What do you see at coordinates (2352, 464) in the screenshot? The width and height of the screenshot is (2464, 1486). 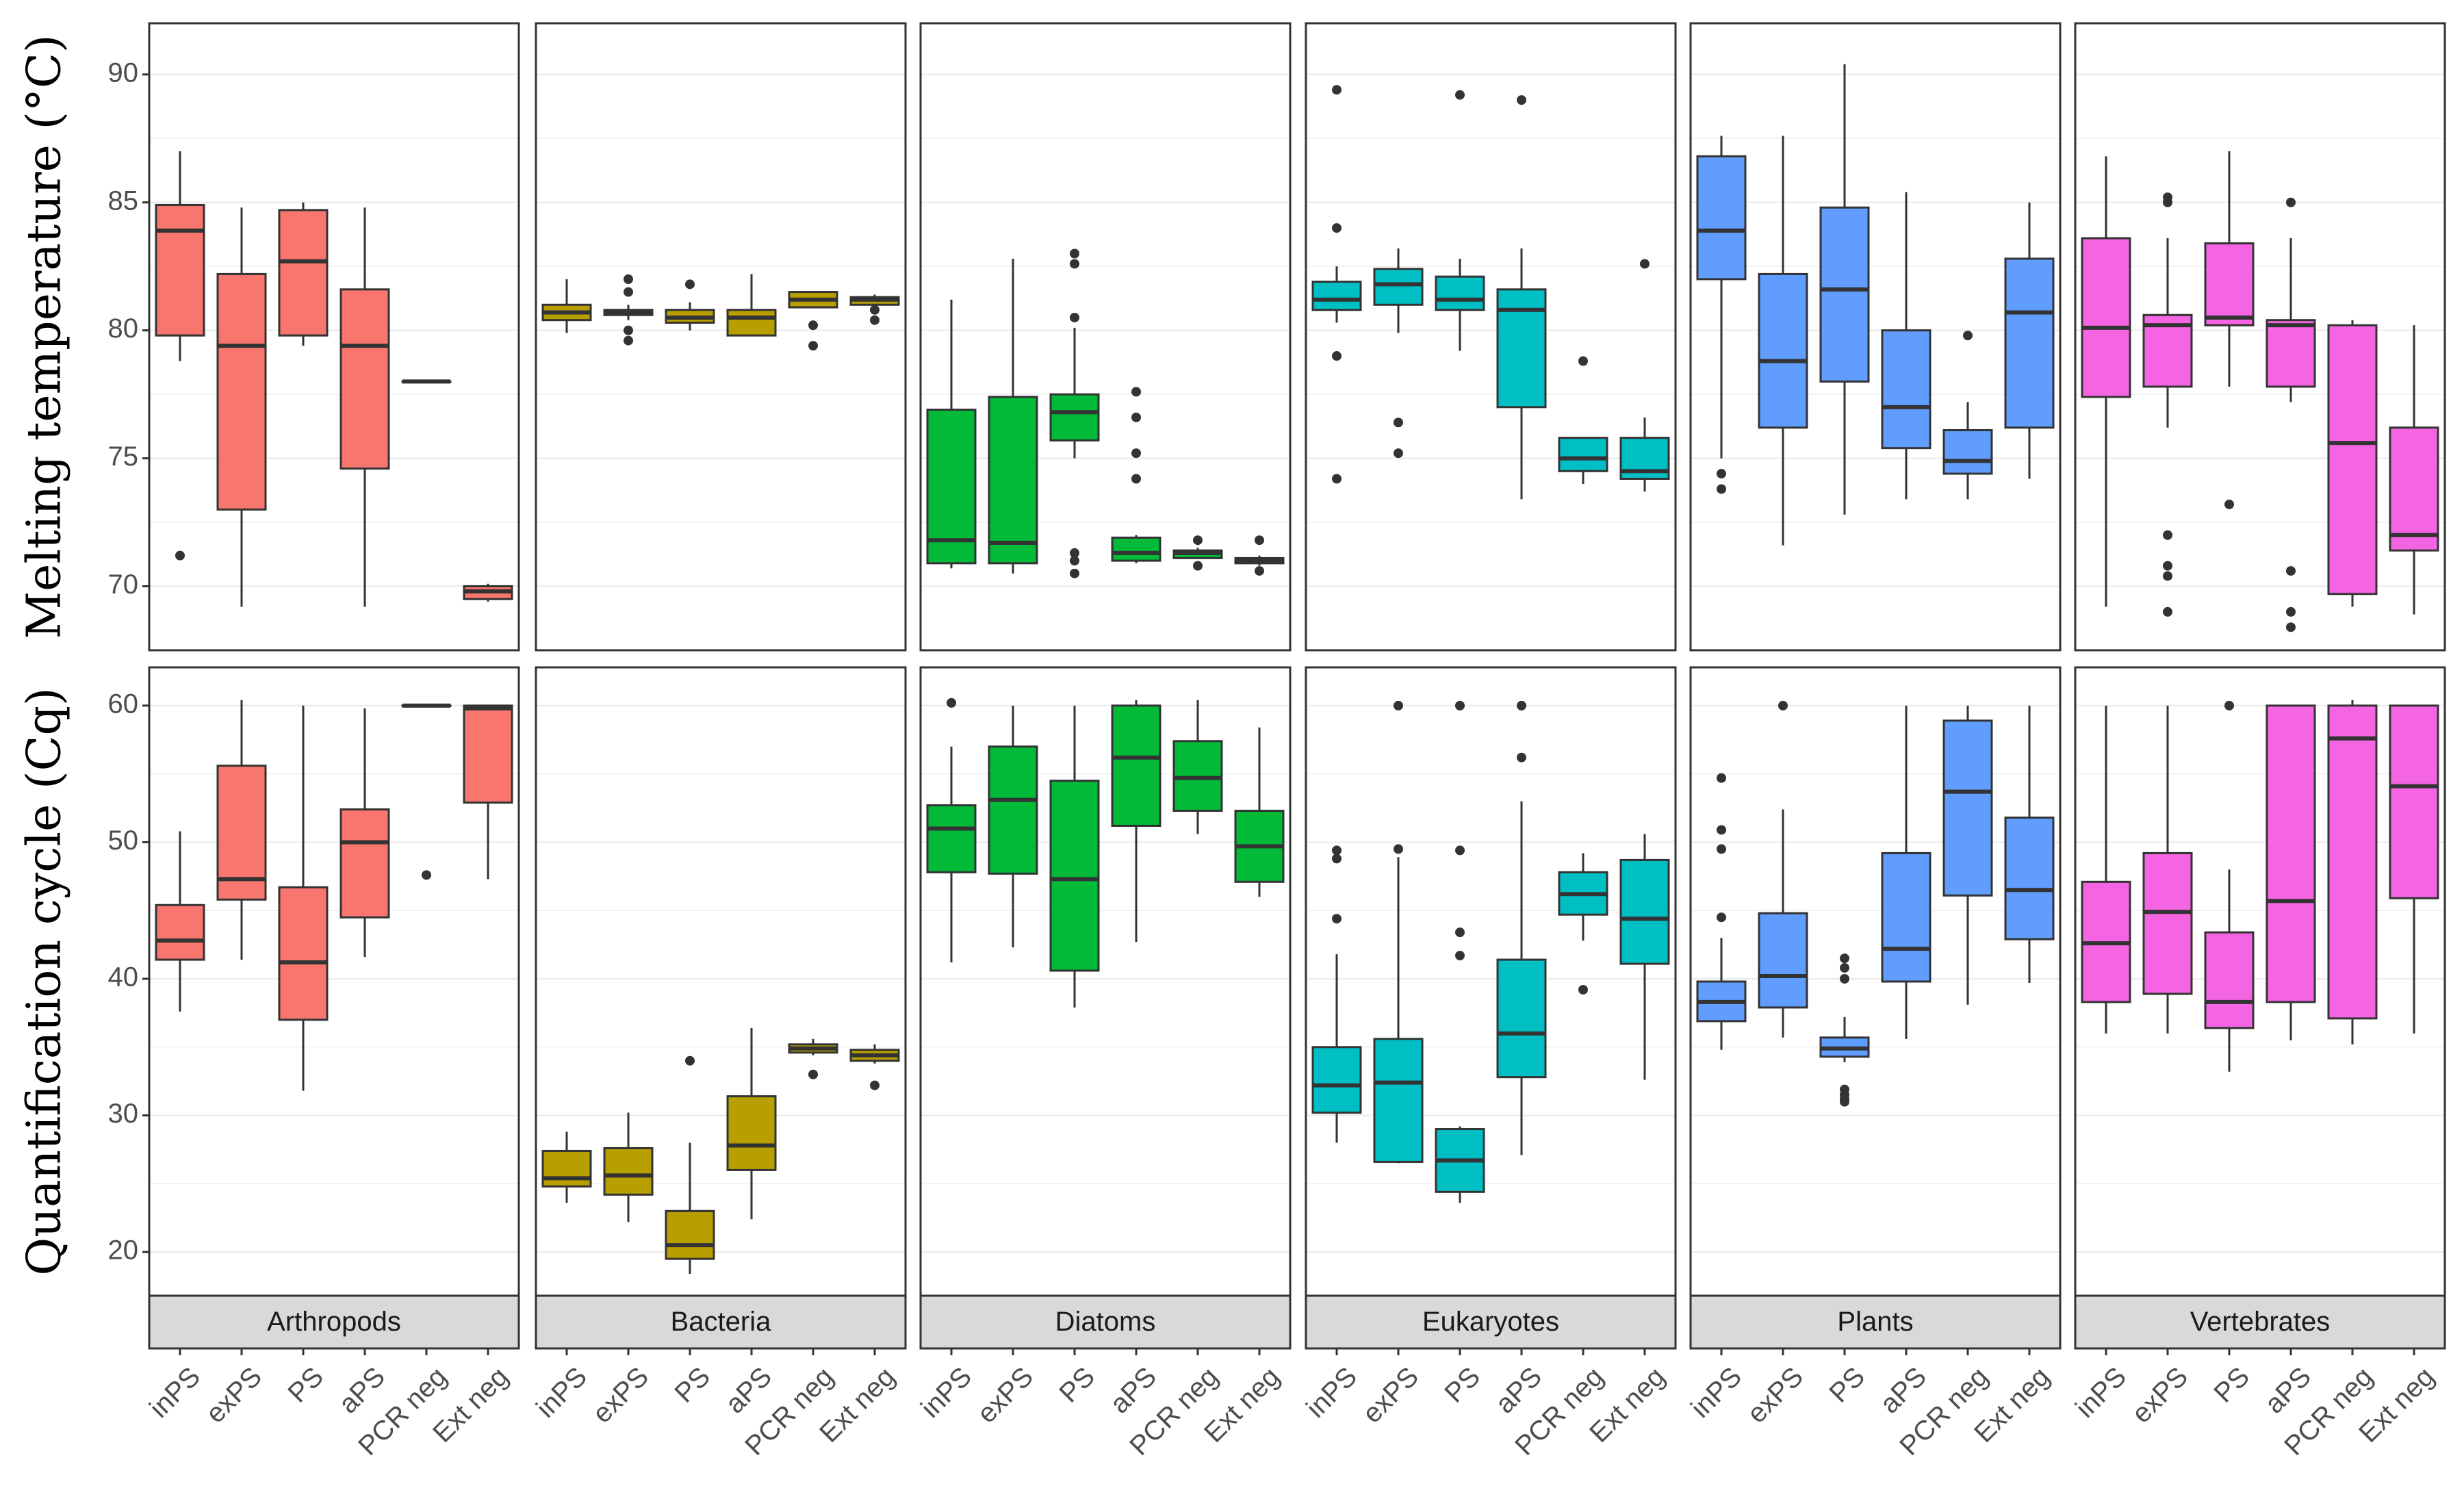 I see `box-melting-vertebrates-pcr-neg` at bounding box center [2352, 464].